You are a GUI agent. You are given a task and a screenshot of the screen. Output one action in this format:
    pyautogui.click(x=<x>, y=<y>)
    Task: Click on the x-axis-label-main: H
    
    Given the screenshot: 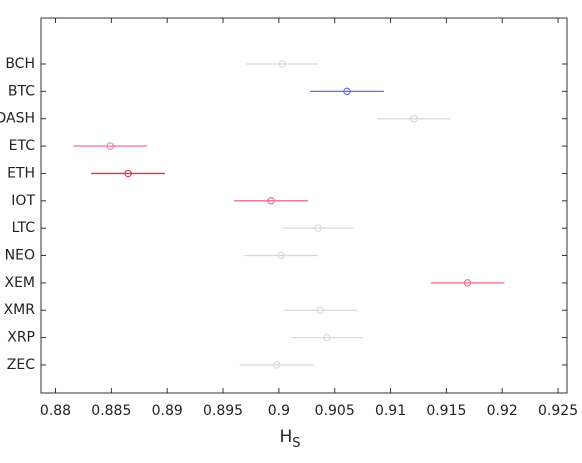 What is the action you would take?
    pyautogui.click(x=285, y=437)
    